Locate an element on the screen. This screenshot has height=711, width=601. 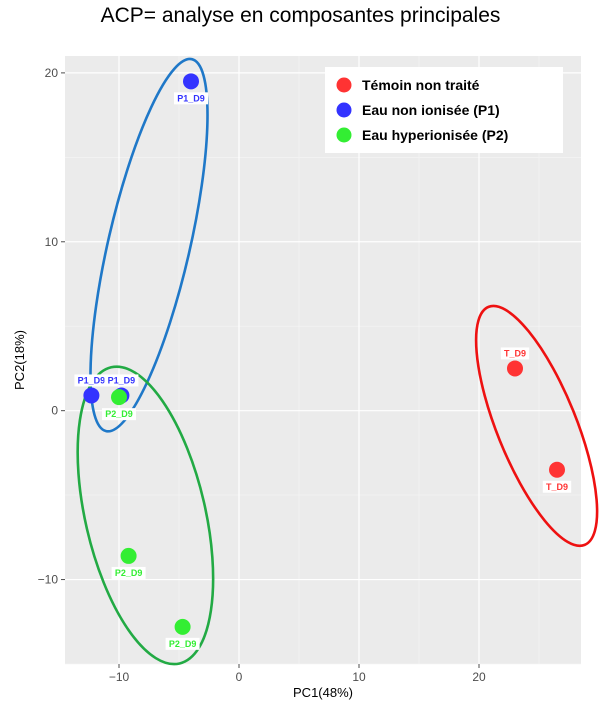
x-tick-label: 20 is located at coordinates (479, 677).